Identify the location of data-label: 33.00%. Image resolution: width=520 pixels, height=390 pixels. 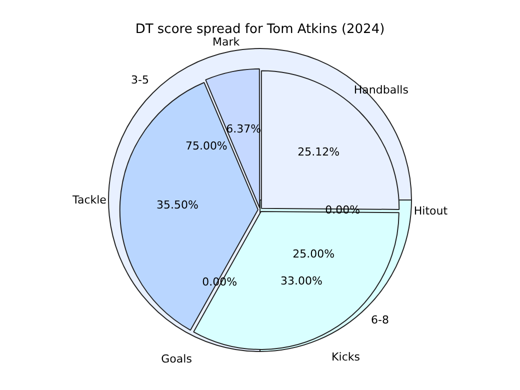
(301, 281).